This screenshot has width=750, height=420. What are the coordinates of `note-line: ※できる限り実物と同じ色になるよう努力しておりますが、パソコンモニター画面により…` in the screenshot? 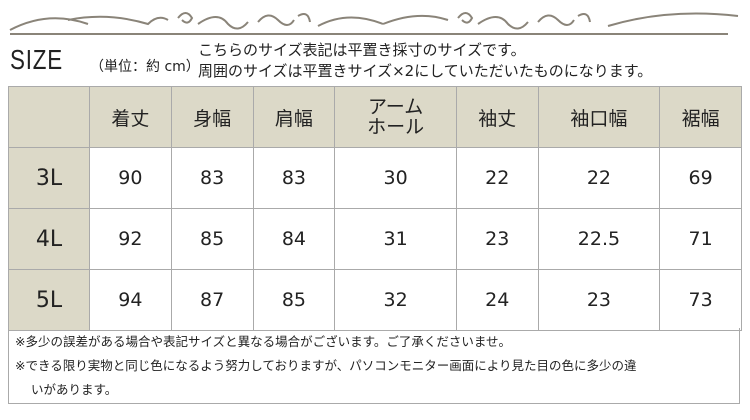 It's located at (326, 365).